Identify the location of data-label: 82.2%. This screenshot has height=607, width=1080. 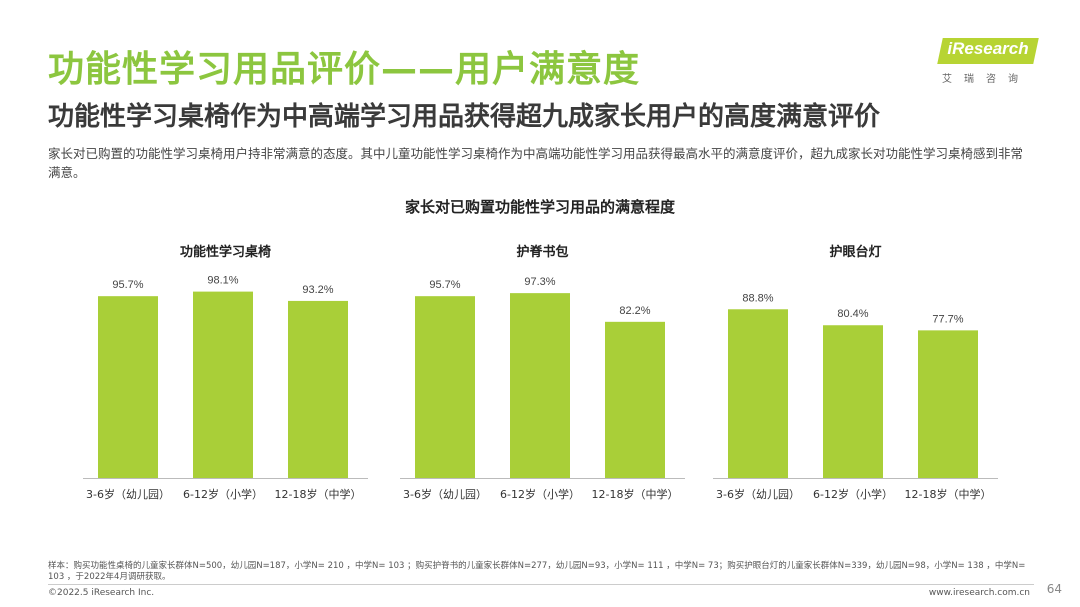
(634, 311).